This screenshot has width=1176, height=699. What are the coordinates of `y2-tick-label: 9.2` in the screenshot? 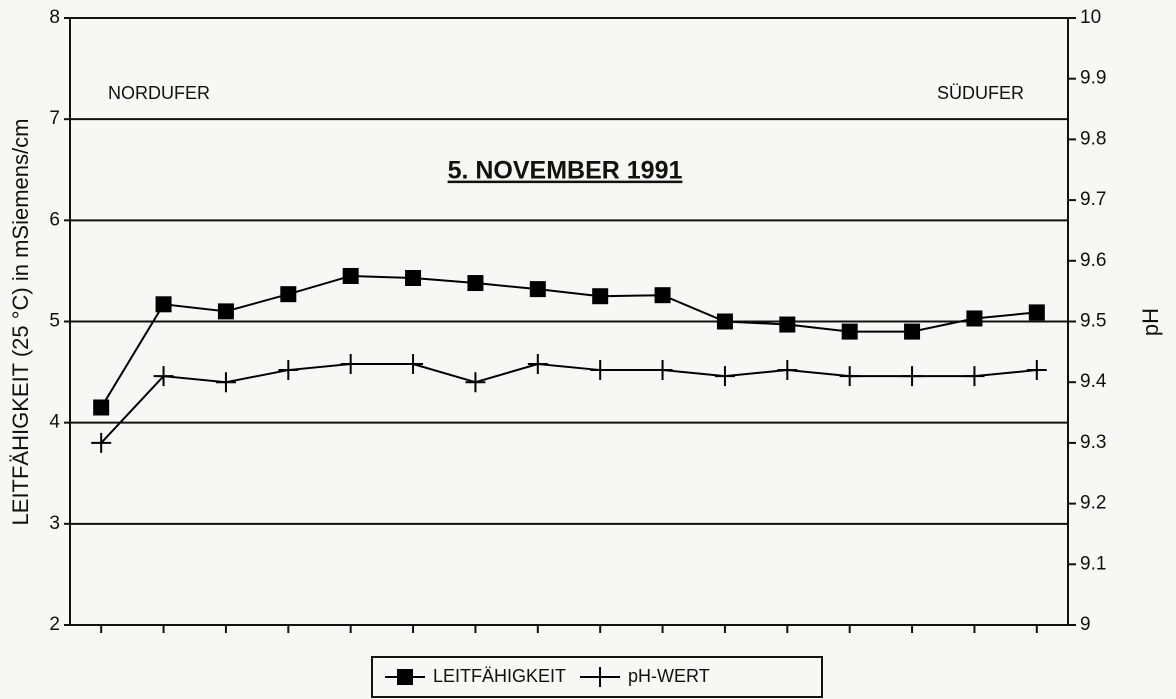 It's located at (1093, 503).